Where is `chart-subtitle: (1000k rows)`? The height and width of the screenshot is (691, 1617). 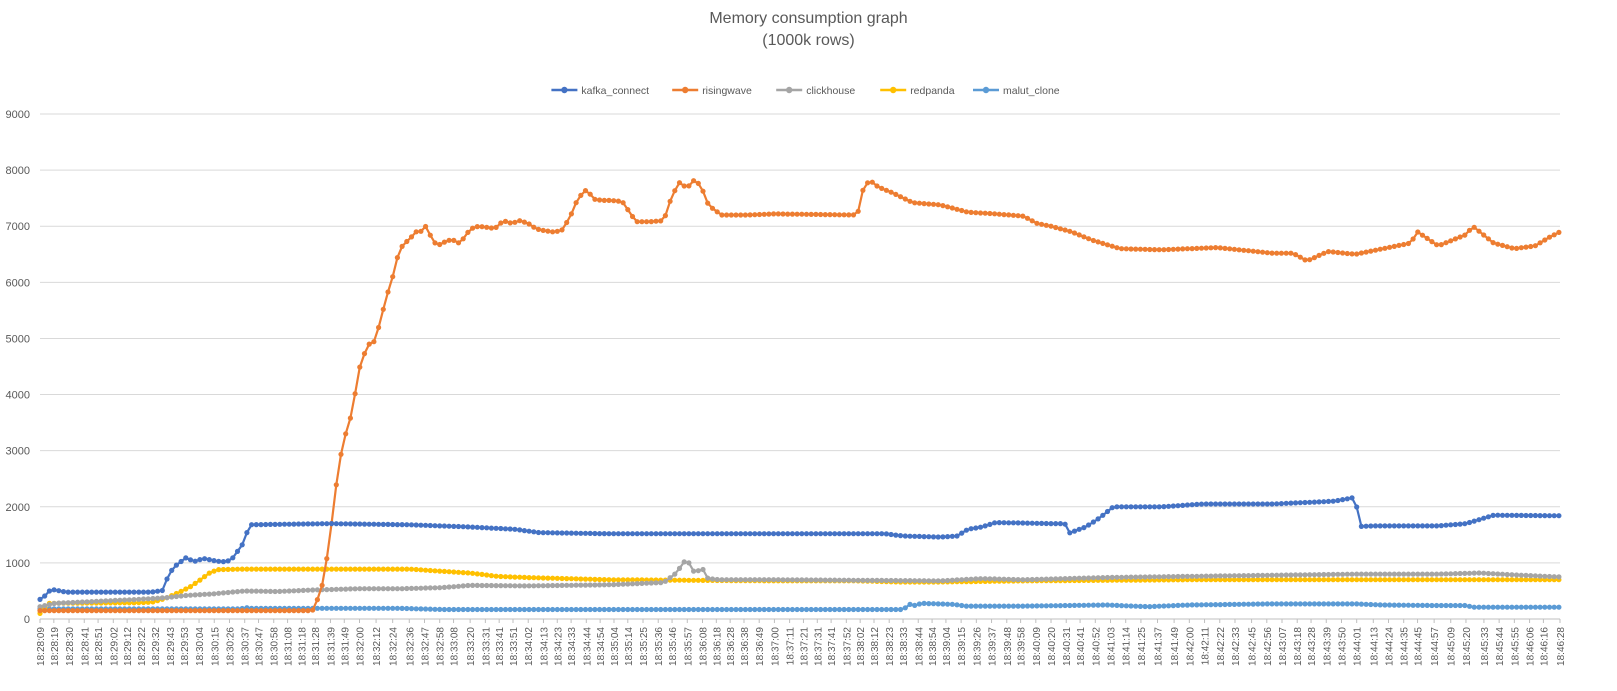
chart-subtitle: (1000k rows) is located at coordinates (808, 40).